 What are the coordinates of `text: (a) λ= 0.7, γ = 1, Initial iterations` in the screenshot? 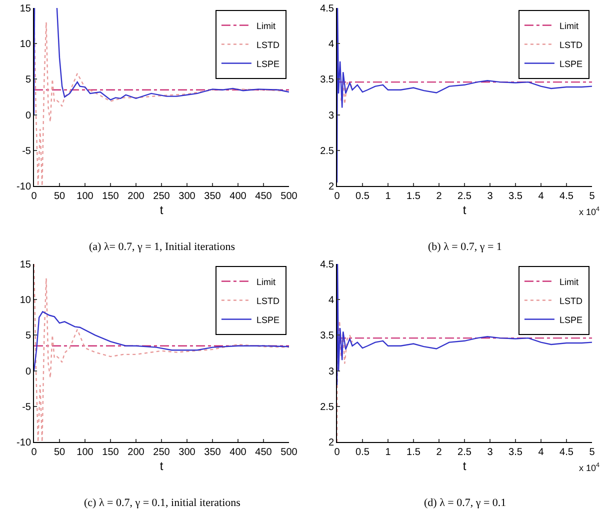 It's located at (162, 247).